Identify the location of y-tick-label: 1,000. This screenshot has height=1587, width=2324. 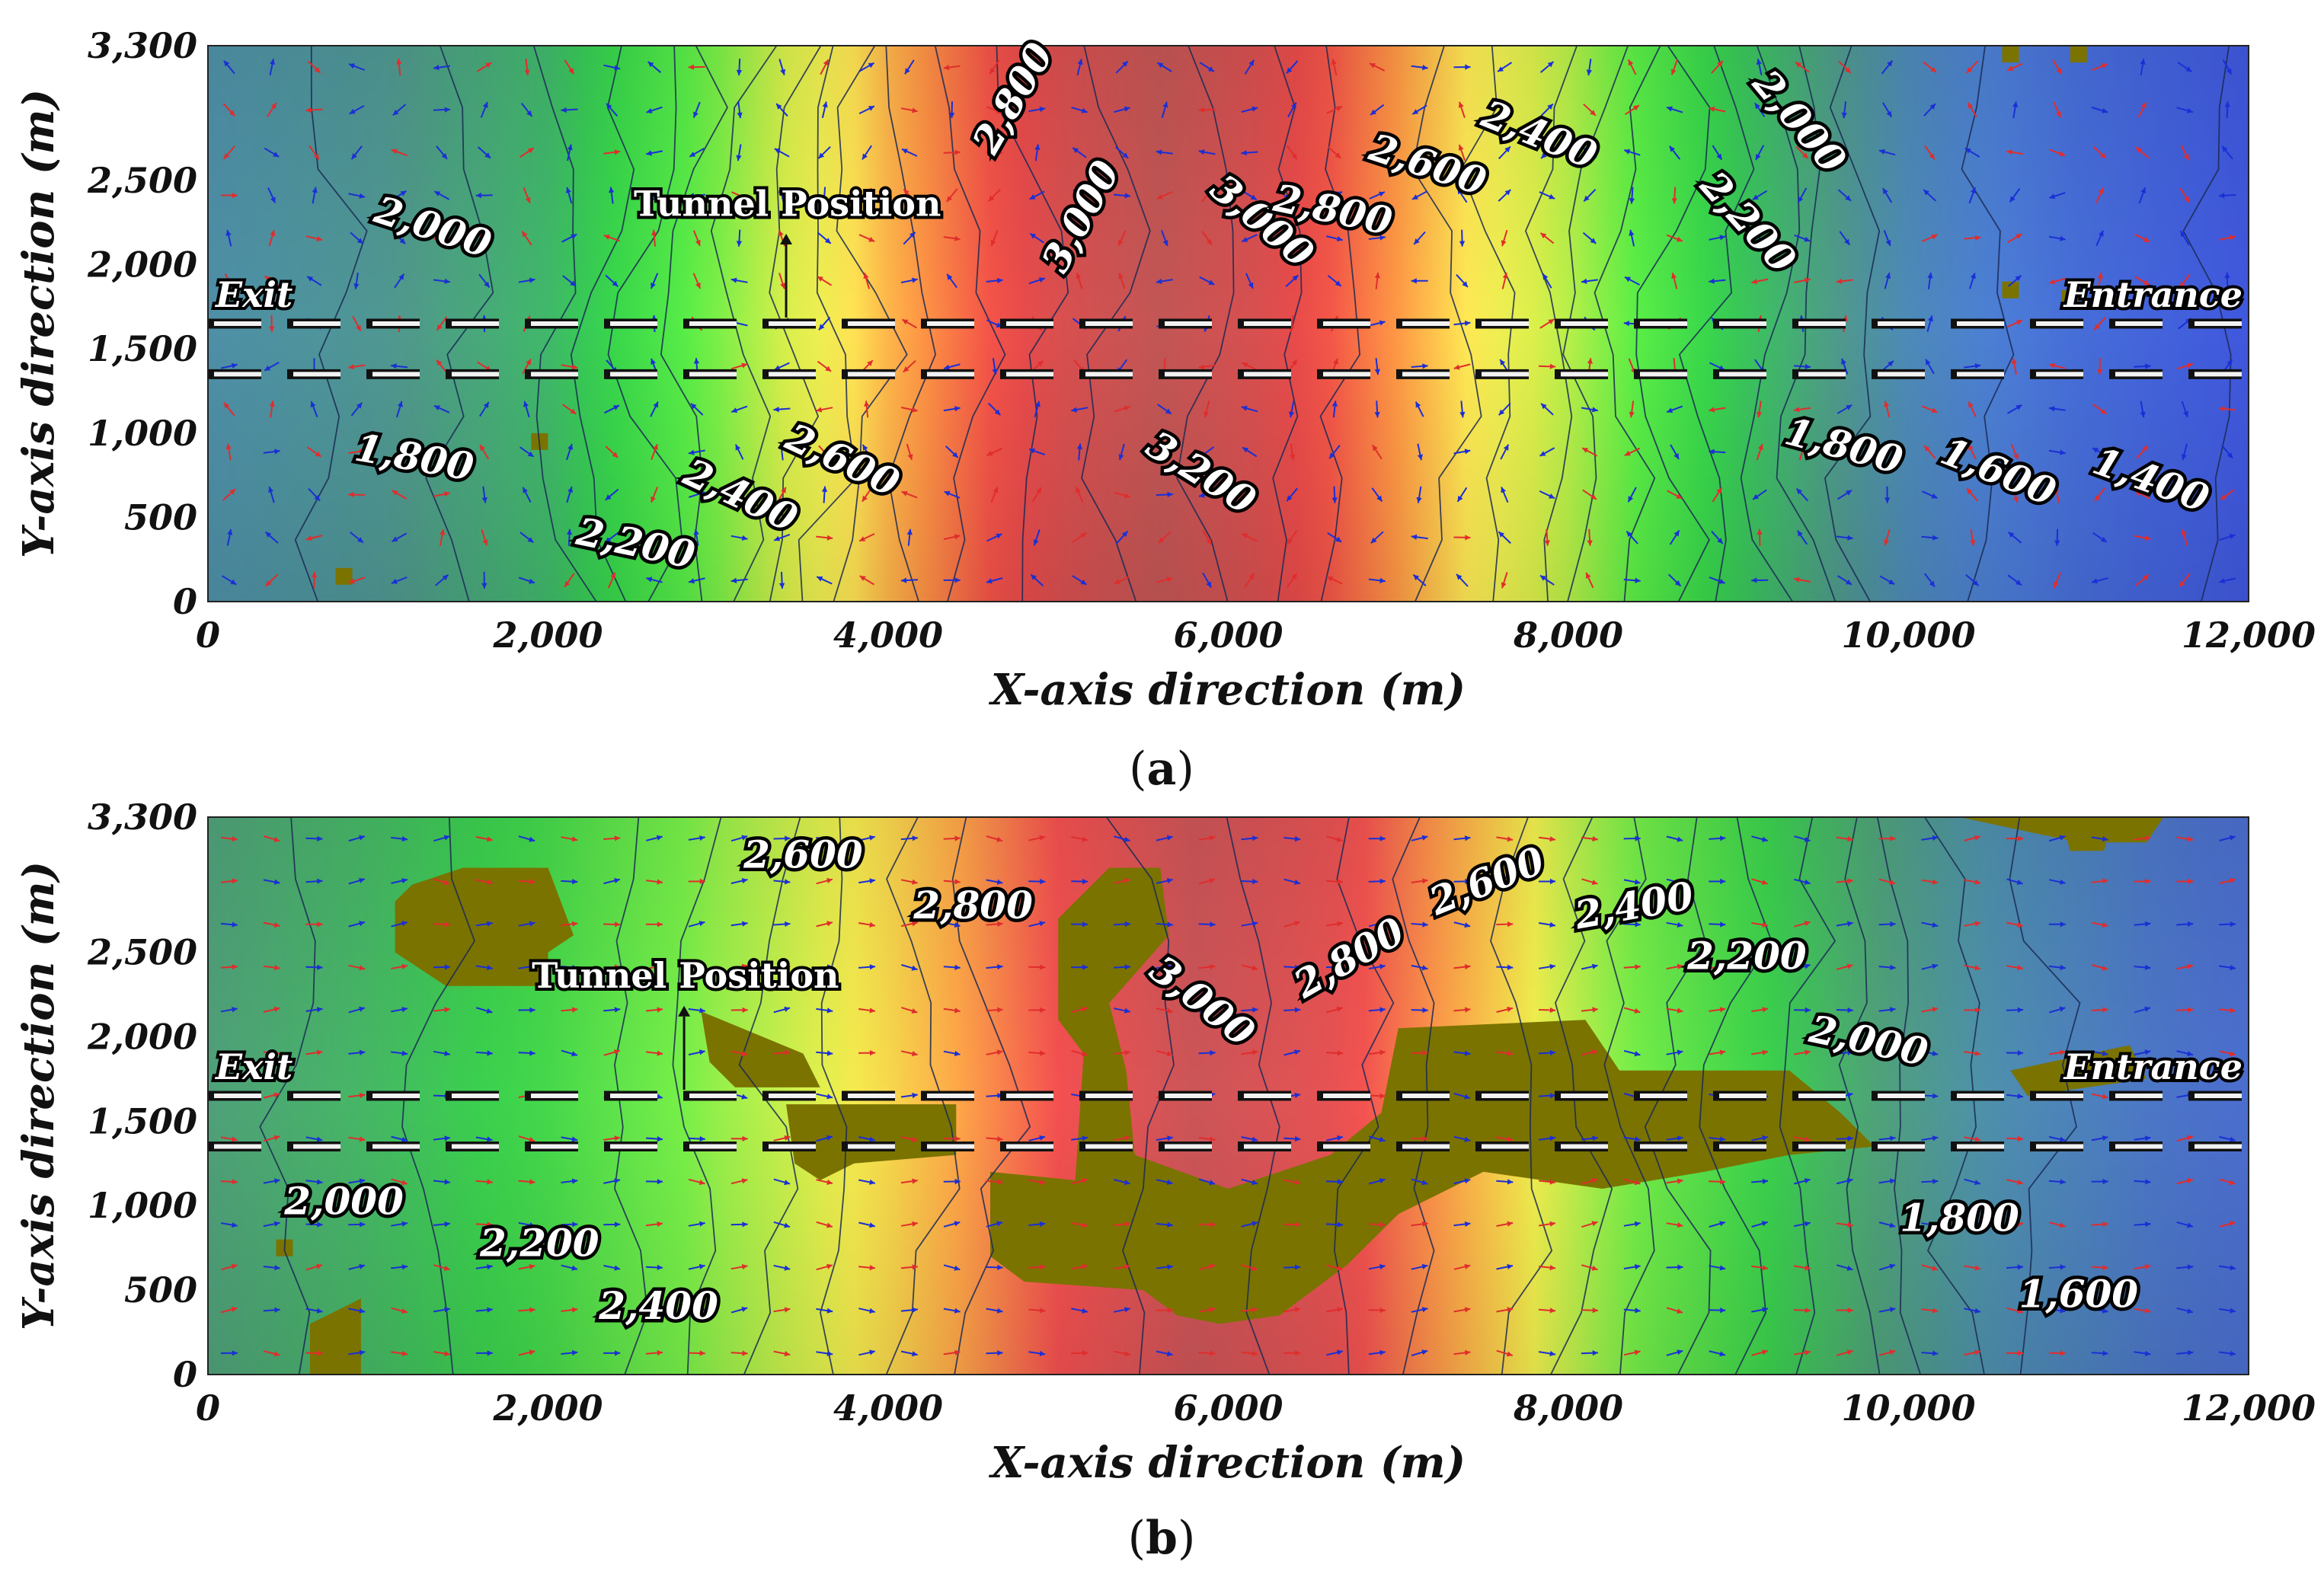
(142, 1205).